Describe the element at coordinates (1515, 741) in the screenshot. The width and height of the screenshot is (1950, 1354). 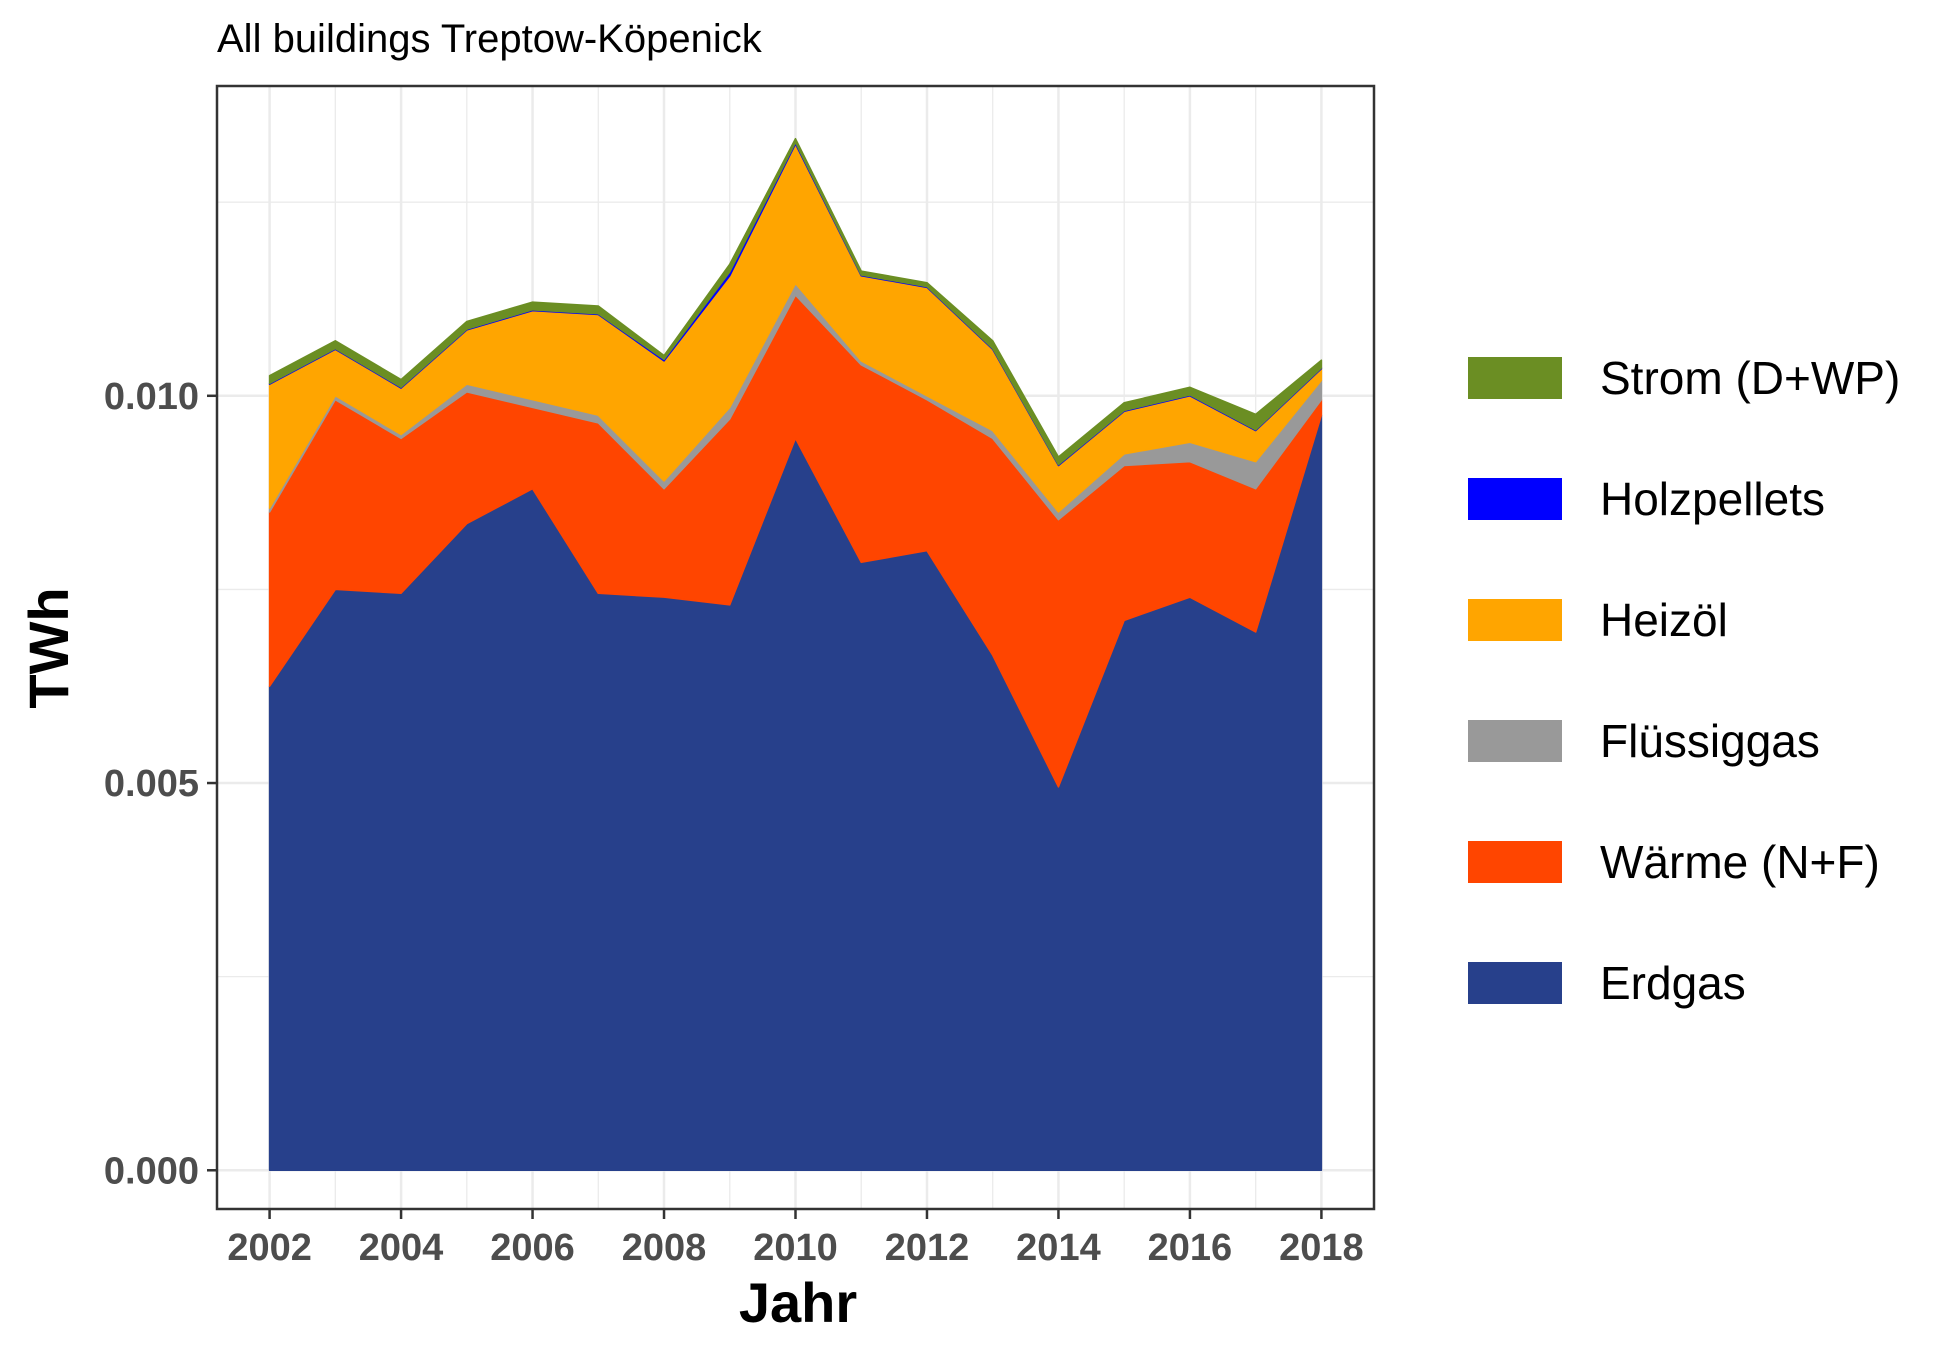
I see `legend-key-fl-ssiggas` at that location.